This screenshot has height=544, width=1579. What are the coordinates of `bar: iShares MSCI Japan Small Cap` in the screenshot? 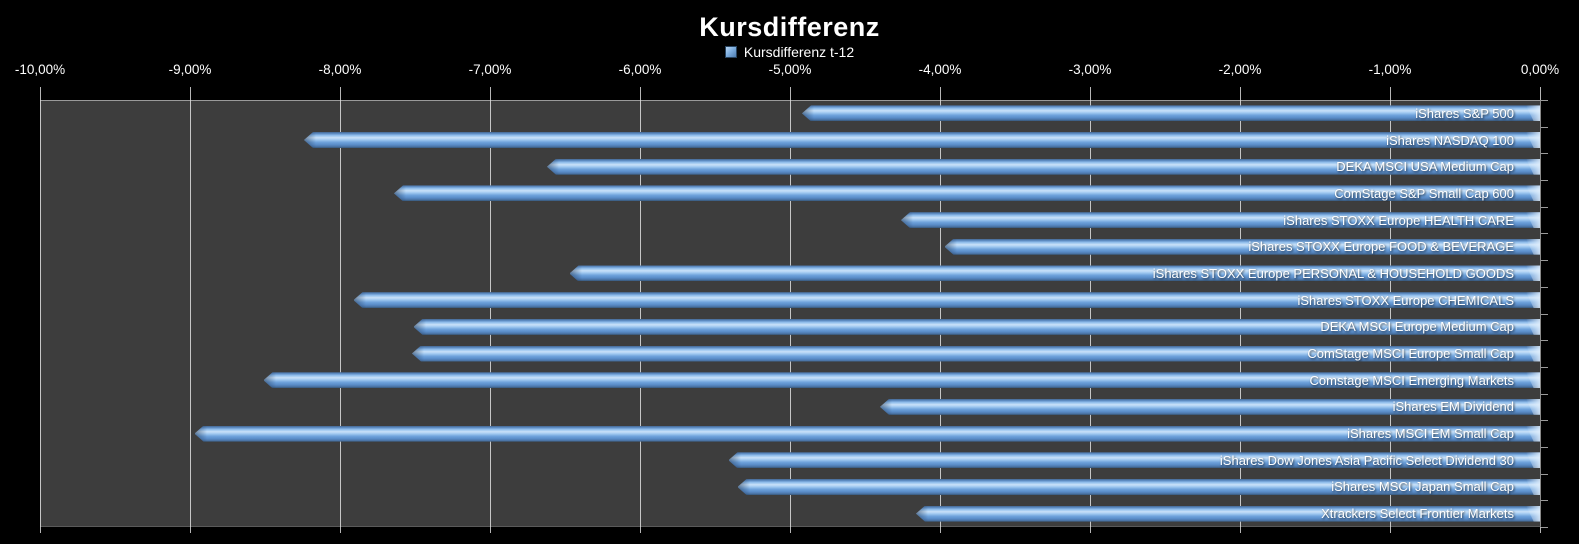 It's located at (1138, 486).